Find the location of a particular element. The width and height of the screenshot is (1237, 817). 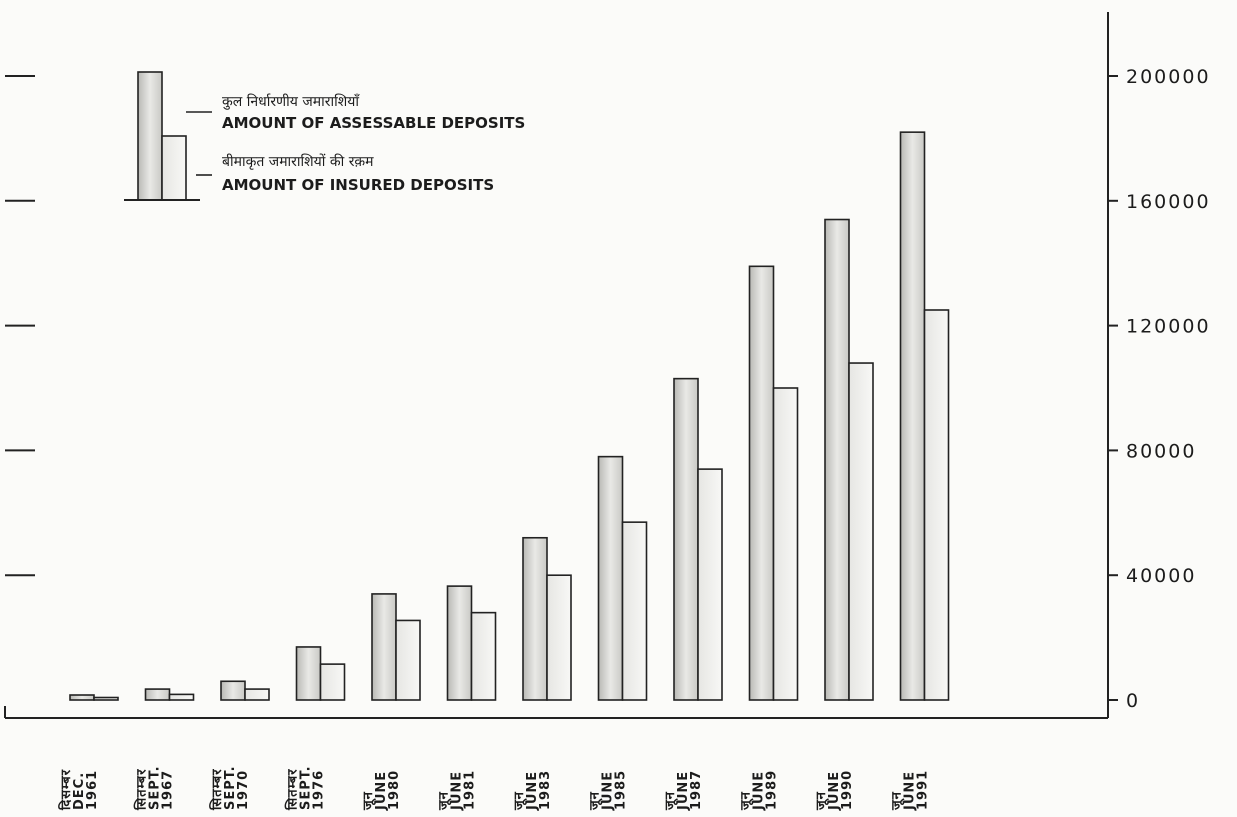

bar-insured-1989 is located at coordinates (785, 544).